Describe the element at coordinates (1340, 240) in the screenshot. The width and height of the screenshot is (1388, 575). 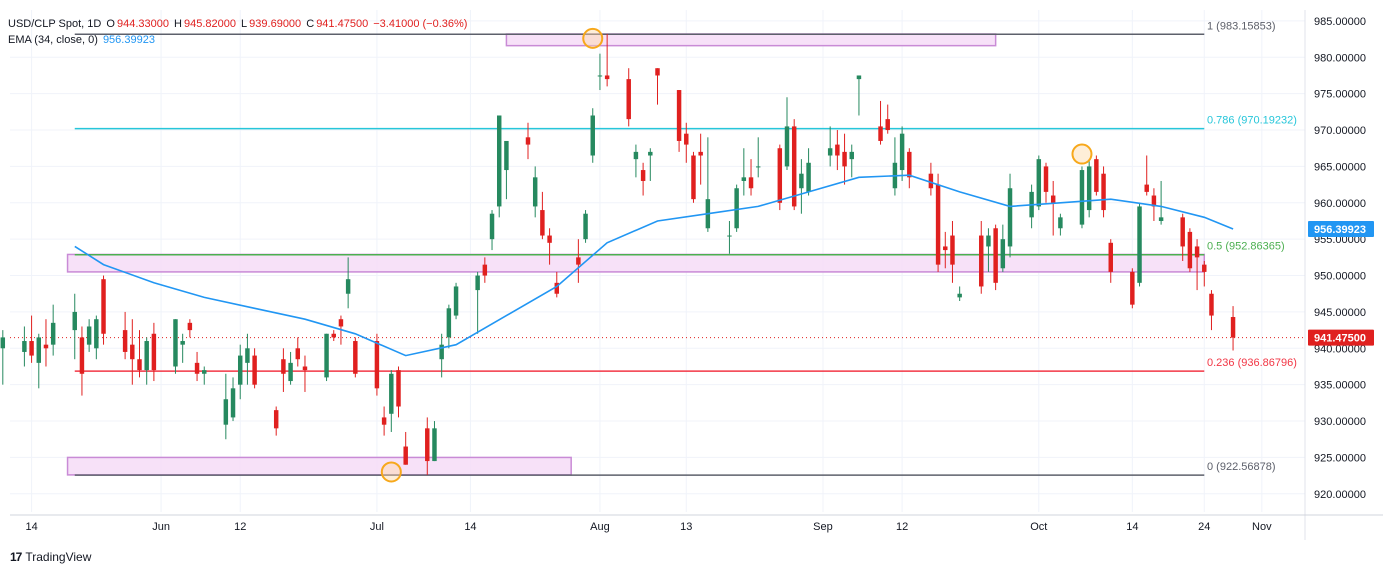
I see `price-tick-label: 955.00000` at that location.